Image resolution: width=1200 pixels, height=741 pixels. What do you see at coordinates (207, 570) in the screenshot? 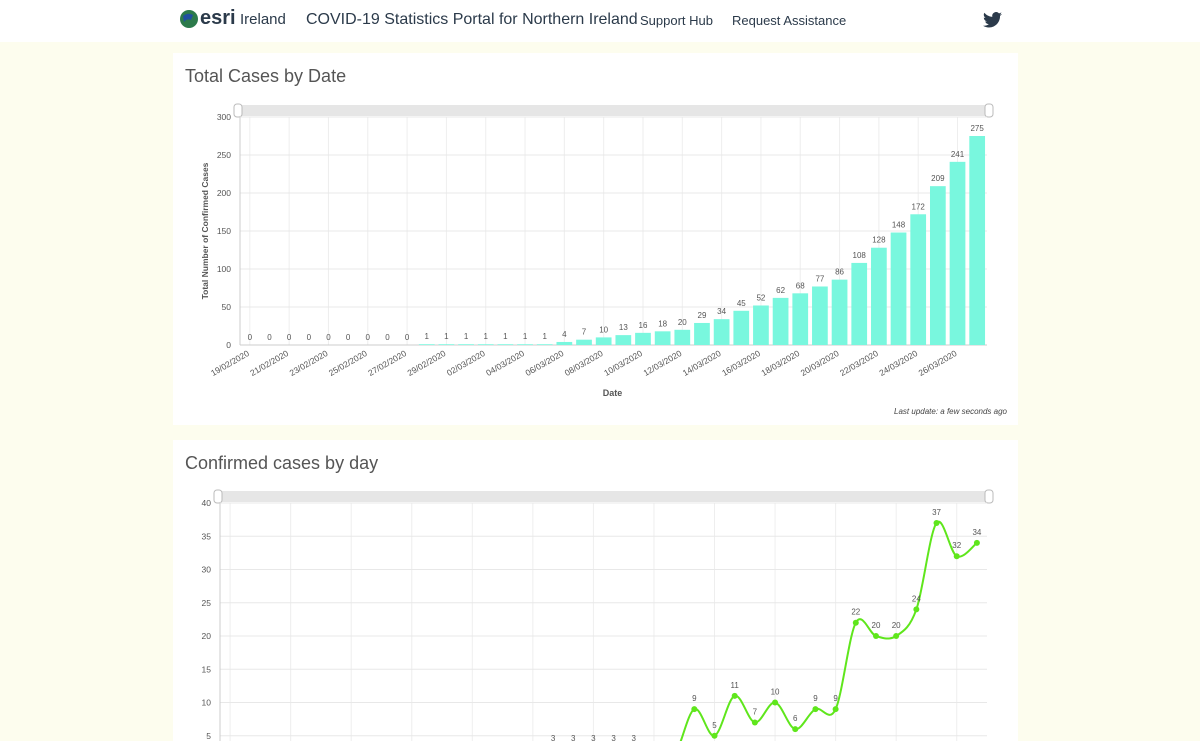
I see `y-tick-label: 30` at bounding box center [207, 570].